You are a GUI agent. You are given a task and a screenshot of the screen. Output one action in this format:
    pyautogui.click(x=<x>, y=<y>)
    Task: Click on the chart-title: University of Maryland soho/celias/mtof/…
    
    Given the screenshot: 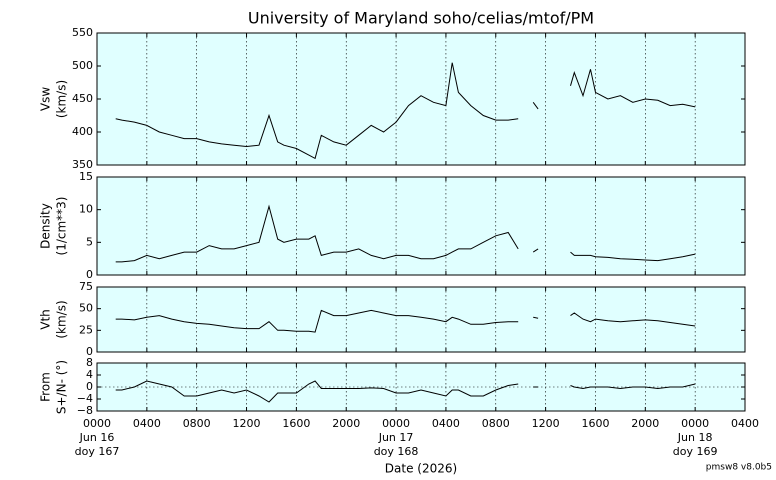 What is the action you would take?
    pyautogui.click(x=421, y=18)
    